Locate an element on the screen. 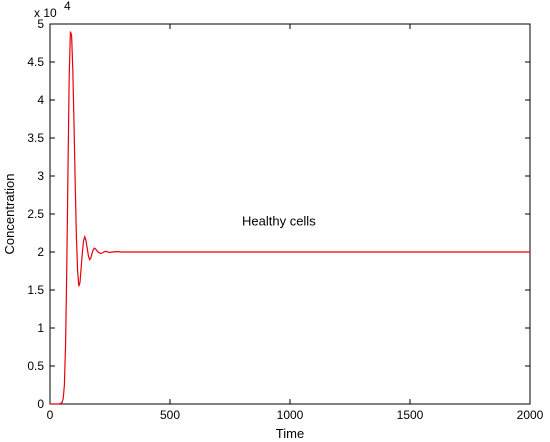 Image resolution: width=550 pixels, height=442 pixels. x-tick-label: 1000 is located at coordinates (290, 415).